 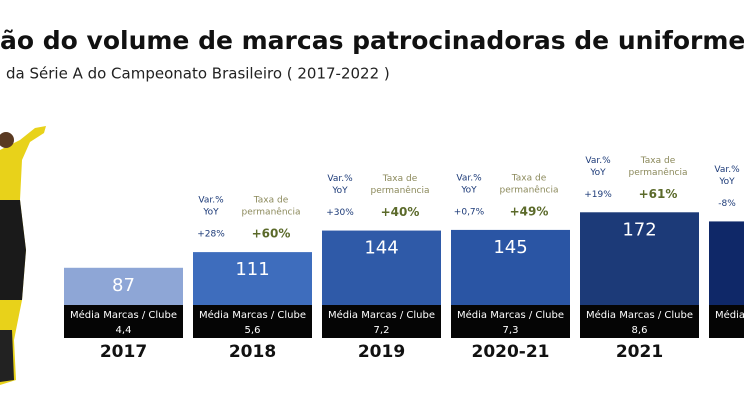 What do you see at coordinates (727, 204) in the screenshot?
I see `yoy-value: -8%` at bounding box center [727, 204].